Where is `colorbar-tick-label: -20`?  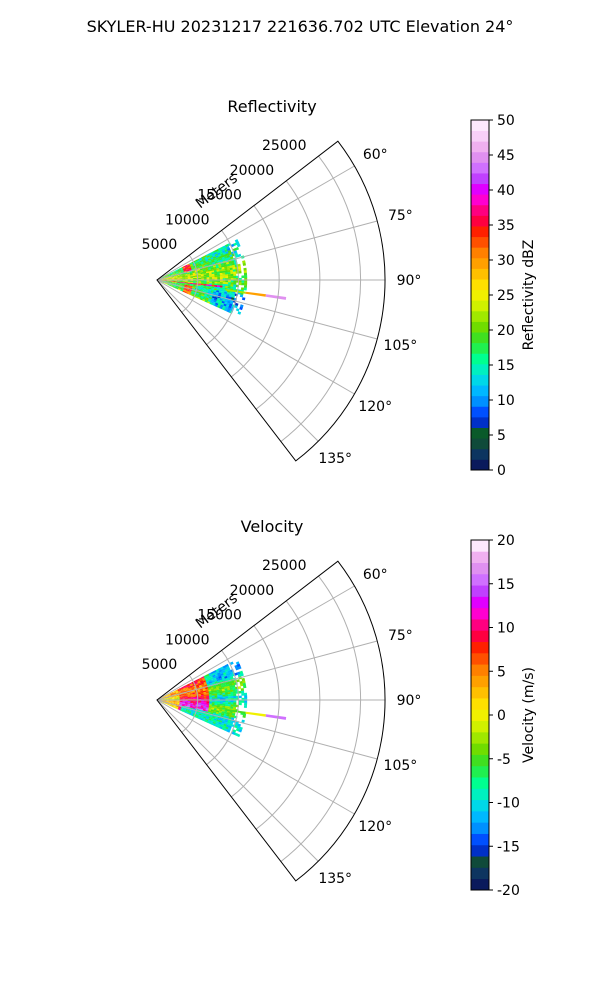
colorbar-tick-label: -20 is located at coordinates (508, 891).